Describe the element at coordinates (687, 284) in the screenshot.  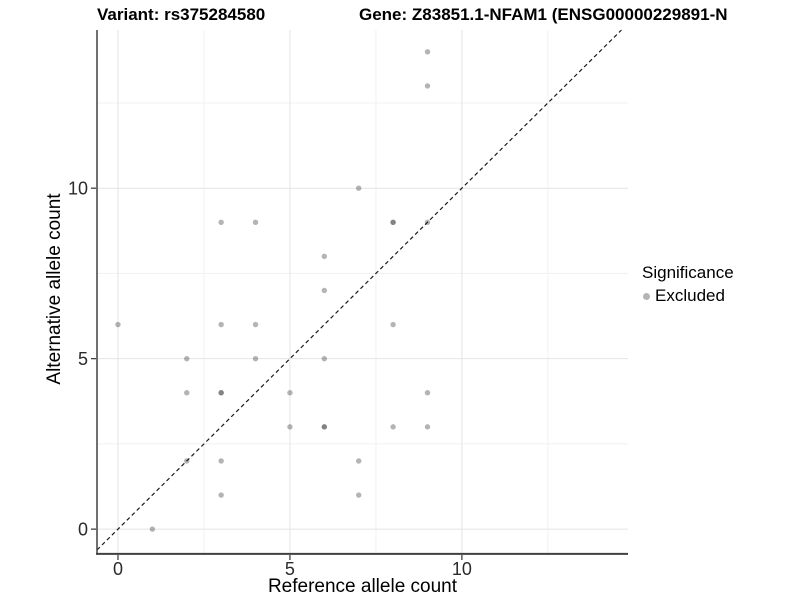
I see `legend: Significance Excluded` at that location.